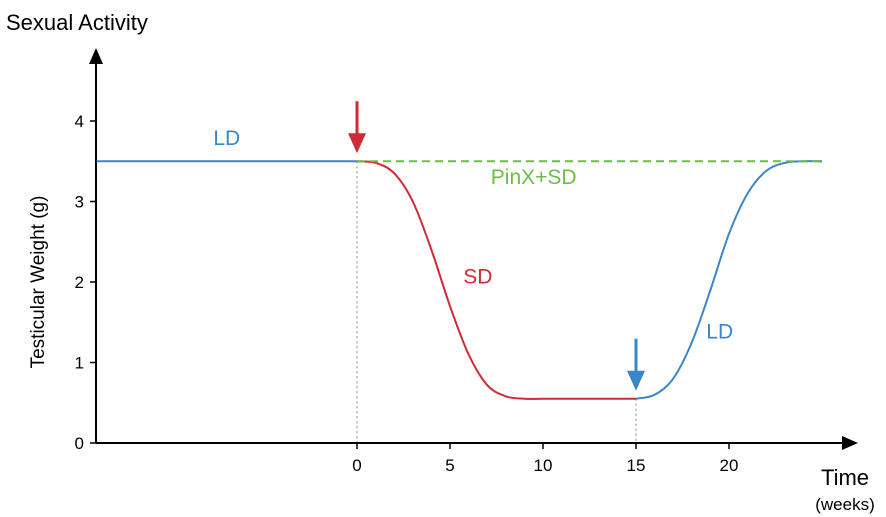  Describe the element at coordinates (79, 282) in the screenshot. I see `y-tick-label: 2` at that location.